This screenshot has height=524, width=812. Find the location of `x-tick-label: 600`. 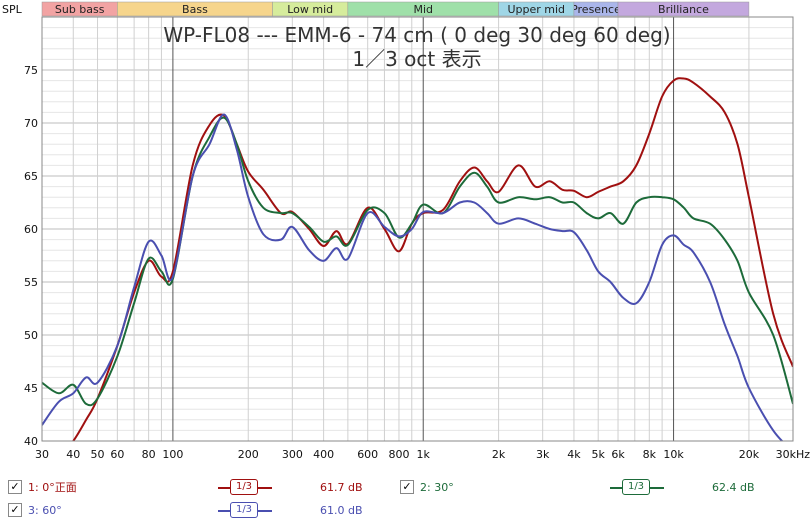

x-tick-label: 600 is located at coordinates (367, 454).